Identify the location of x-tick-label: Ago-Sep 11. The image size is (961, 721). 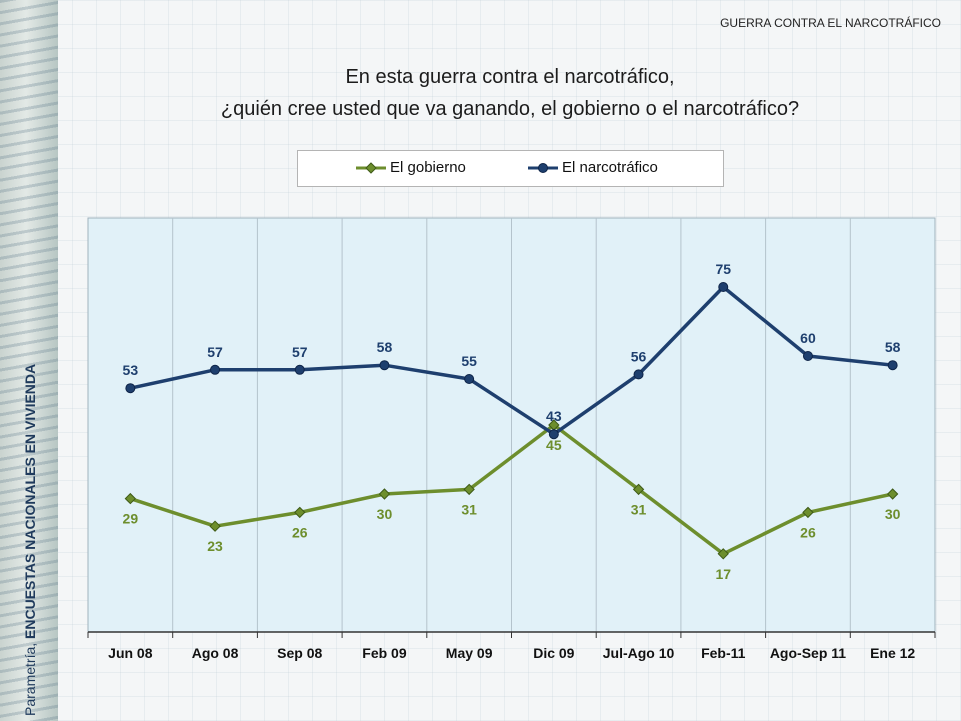
(808, 653).